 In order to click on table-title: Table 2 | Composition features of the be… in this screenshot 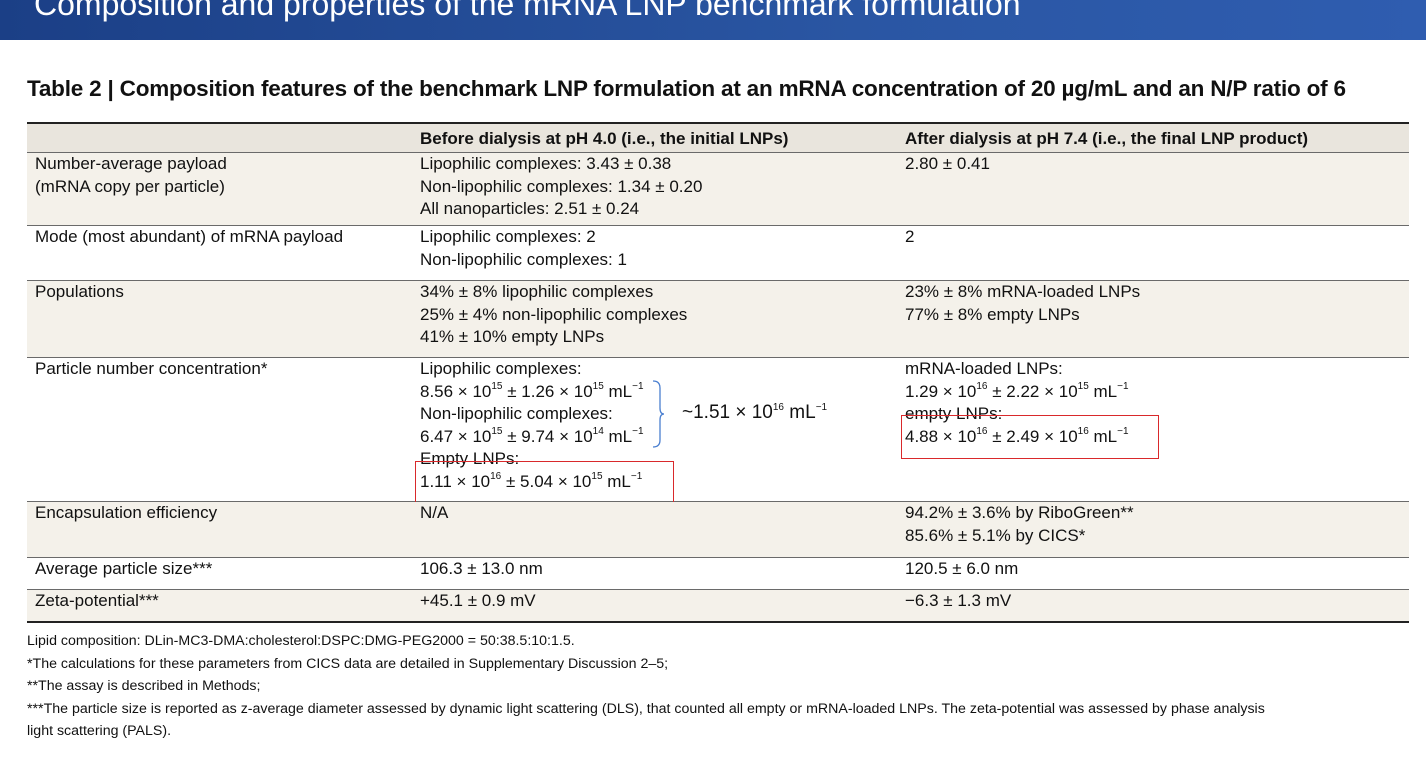, I will do `click(686, 88)`.